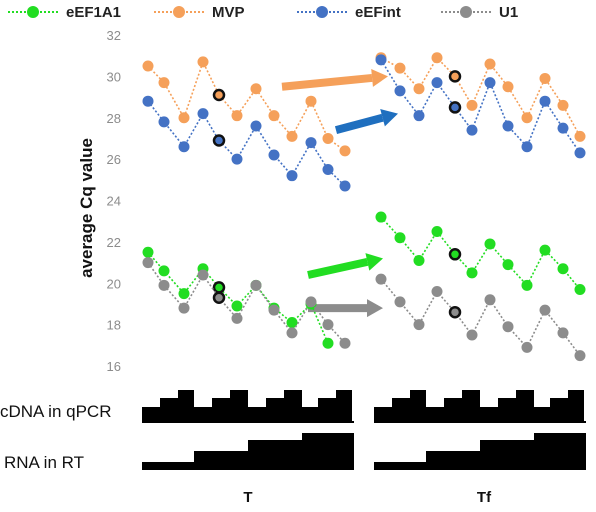  I want to click on arrow-shaft-eEFint, so click(359, 124).